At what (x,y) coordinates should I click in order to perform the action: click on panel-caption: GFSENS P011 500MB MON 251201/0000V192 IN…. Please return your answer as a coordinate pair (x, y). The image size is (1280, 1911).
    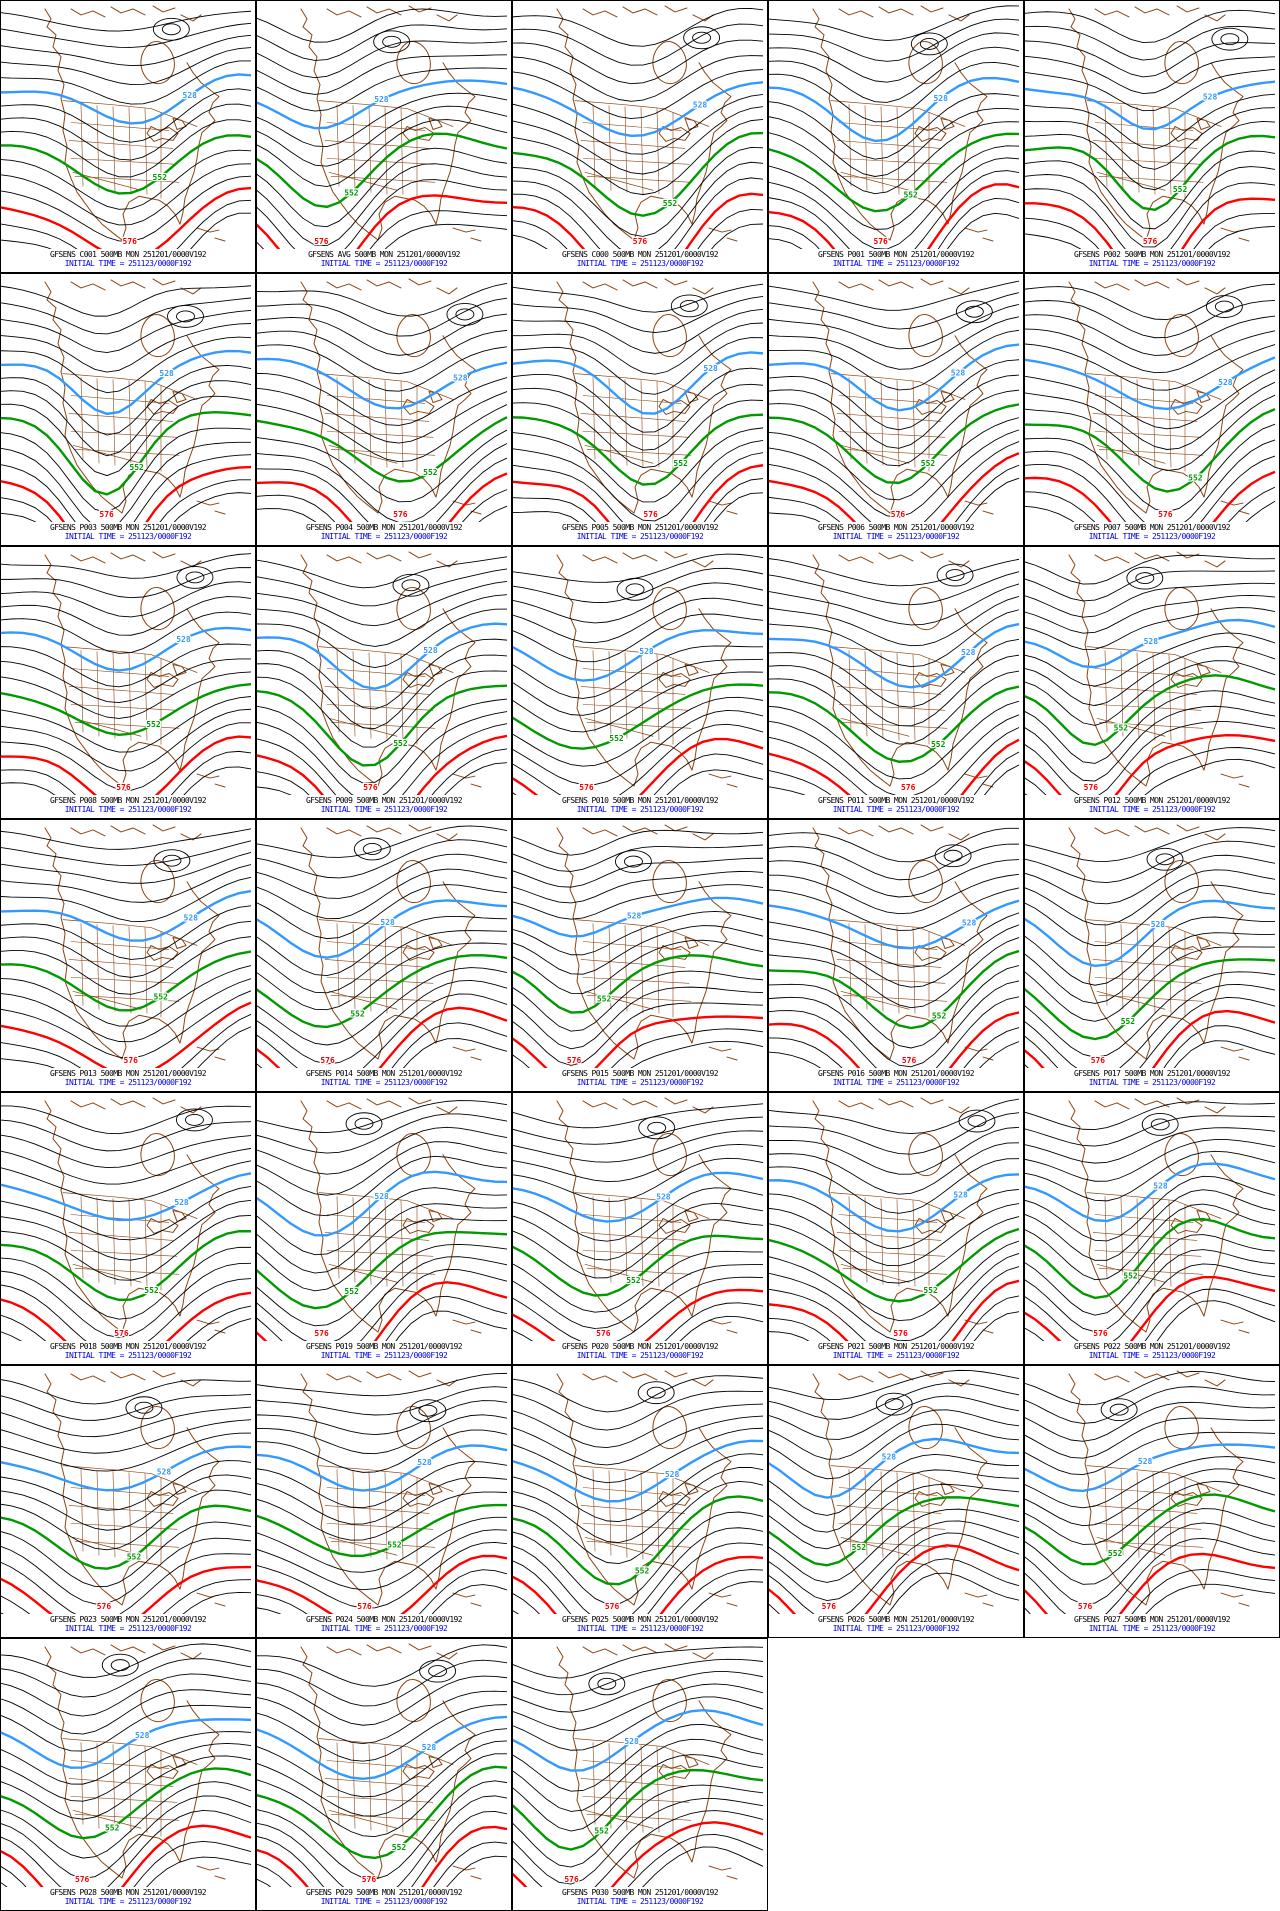
    Looking at the image, I should click on (896, 806).